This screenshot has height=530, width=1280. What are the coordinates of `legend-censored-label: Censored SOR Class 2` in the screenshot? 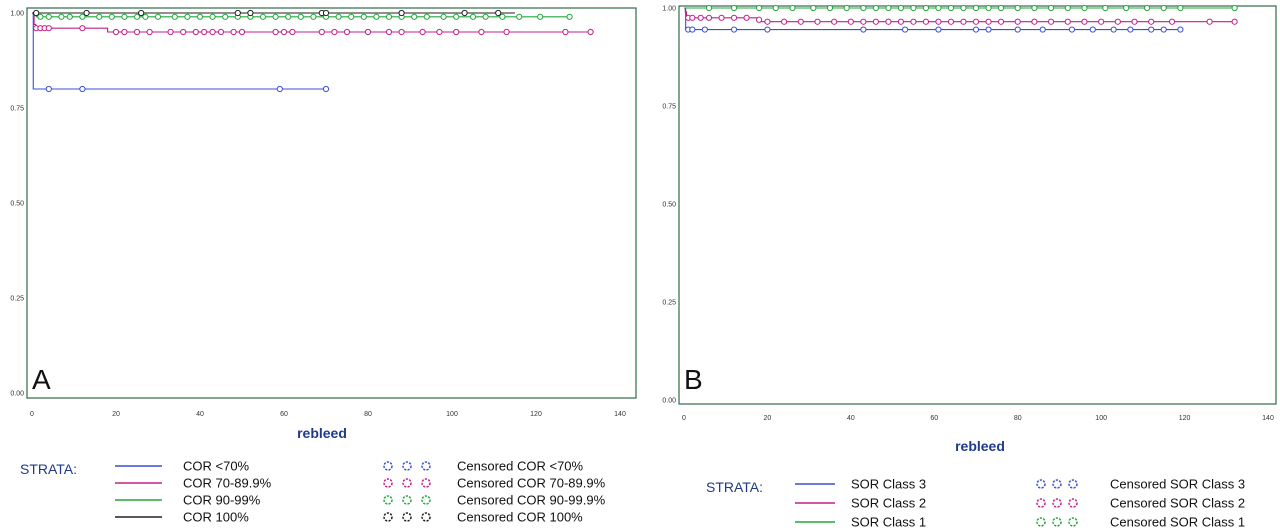 It's located at (1177, 503).